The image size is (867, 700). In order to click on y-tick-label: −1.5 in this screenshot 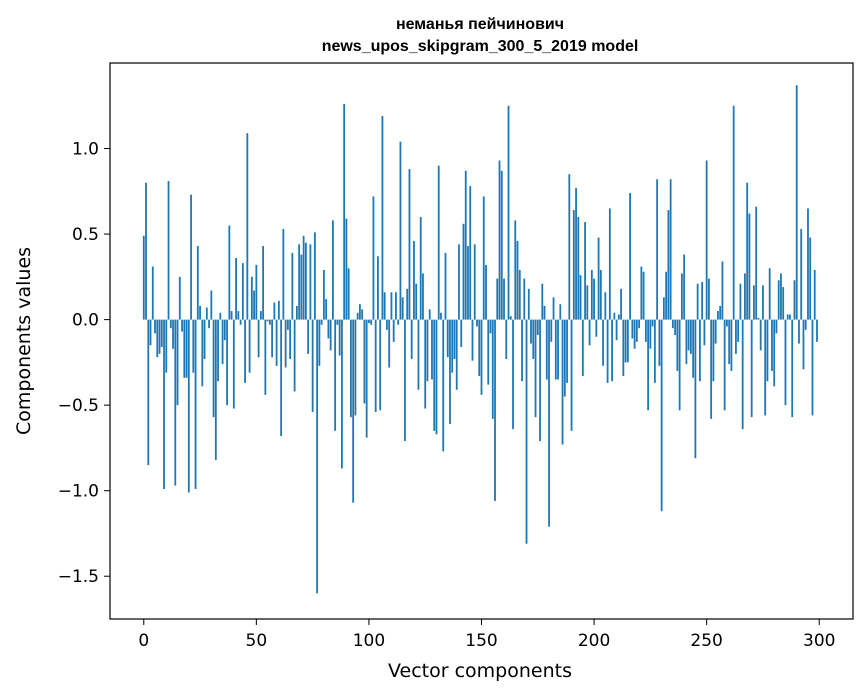, I will do `click(78, 577)`.